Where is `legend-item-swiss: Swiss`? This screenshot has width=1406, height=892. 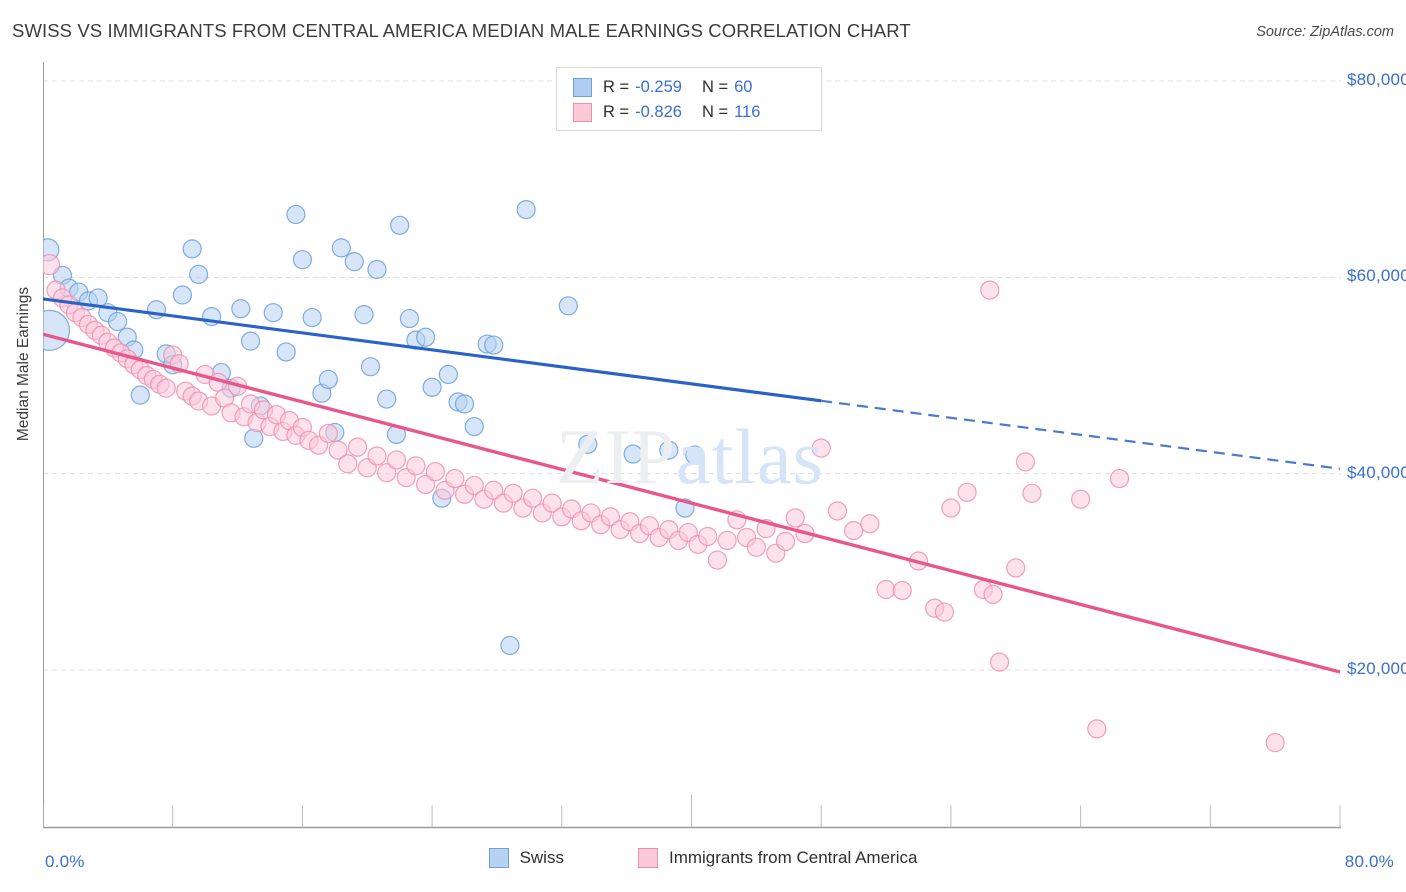
legend-item-swiss: Swiss is located at coordinates (526, 858).